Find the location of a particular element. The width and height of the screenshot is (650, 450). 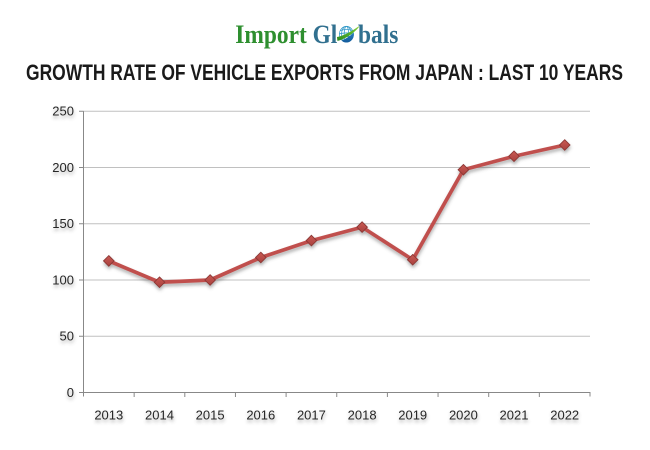

svg-text: 0 is located at coordinates (70, 392).